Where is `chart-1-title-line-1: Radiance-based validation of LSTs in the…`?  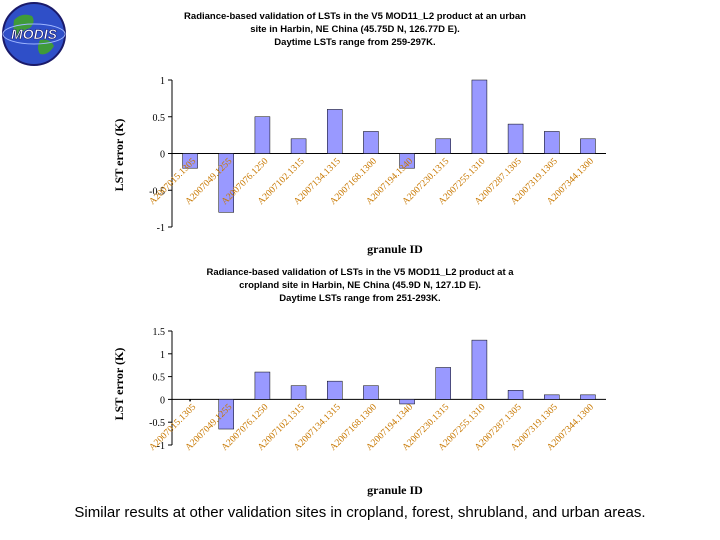
chart-1-title-line-1: Radiance-based validation of LSTs in the… is located at coordinates (355, 16).